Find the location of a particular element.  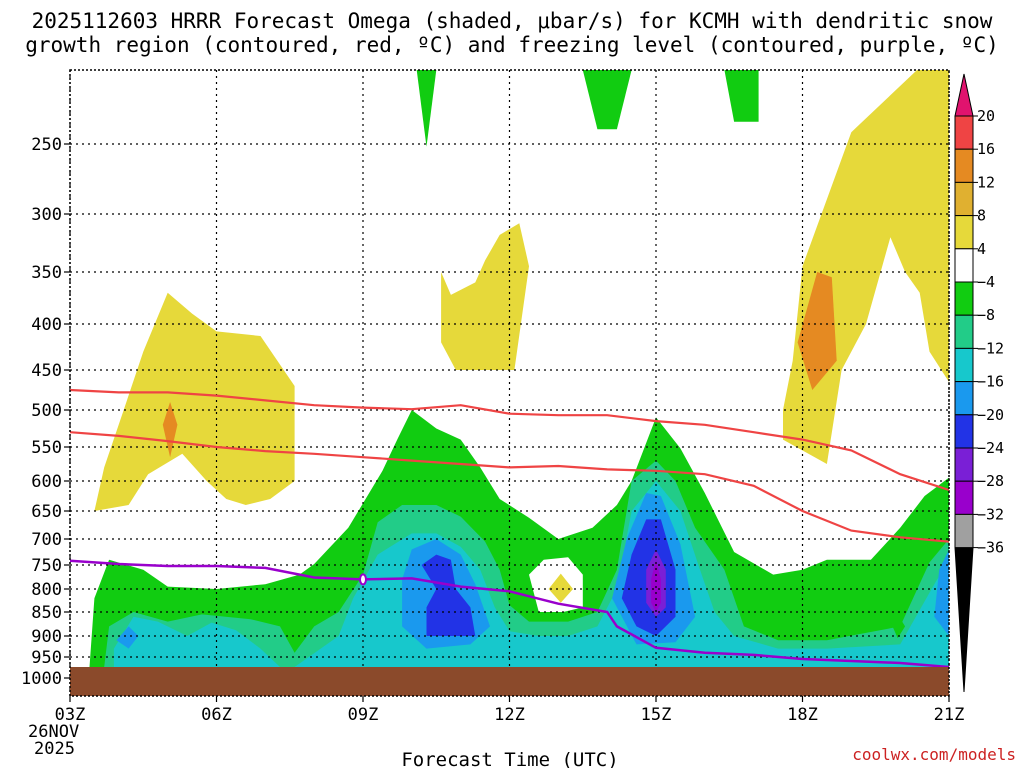

colorbar-label--28: −28 is located at coordinates (990, 481).